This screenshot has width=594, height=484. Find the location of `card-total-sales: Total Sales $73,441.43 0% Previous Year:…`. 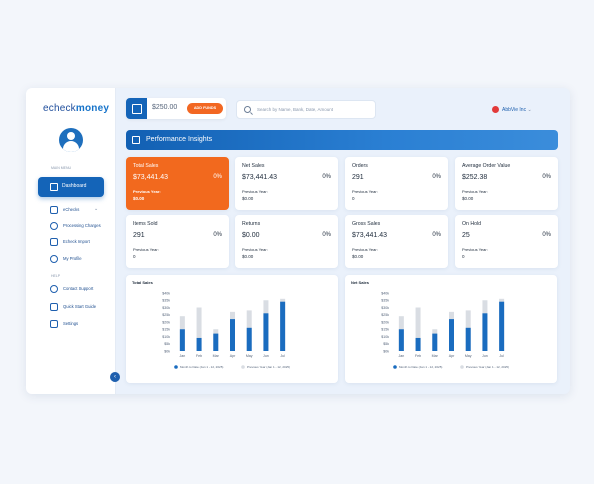

card-total-sales: Total Sales $73,441.43 0% Previous Year:… is located at coordinates (177, 183).